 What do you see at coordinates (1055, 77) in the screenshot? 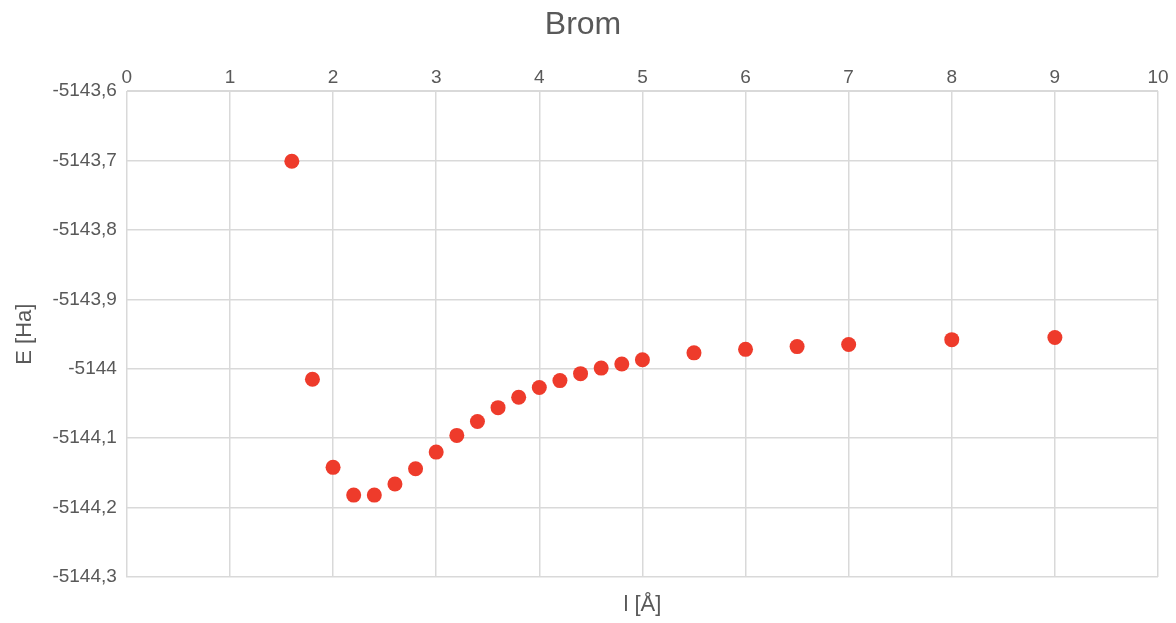
I see `x-tick-label: 9` at bounding box center [1055, 77].